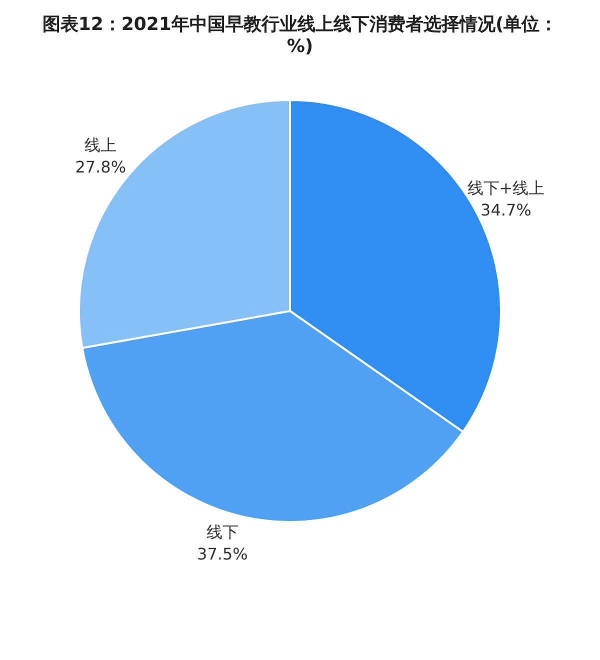  What do you see at coordinates (300, 36) in the screenshot?
I see `chart-title: 图表12：2021年中国早教行业线上线下消费者选择情况(单位：%)` at bounding box center [300, 36].